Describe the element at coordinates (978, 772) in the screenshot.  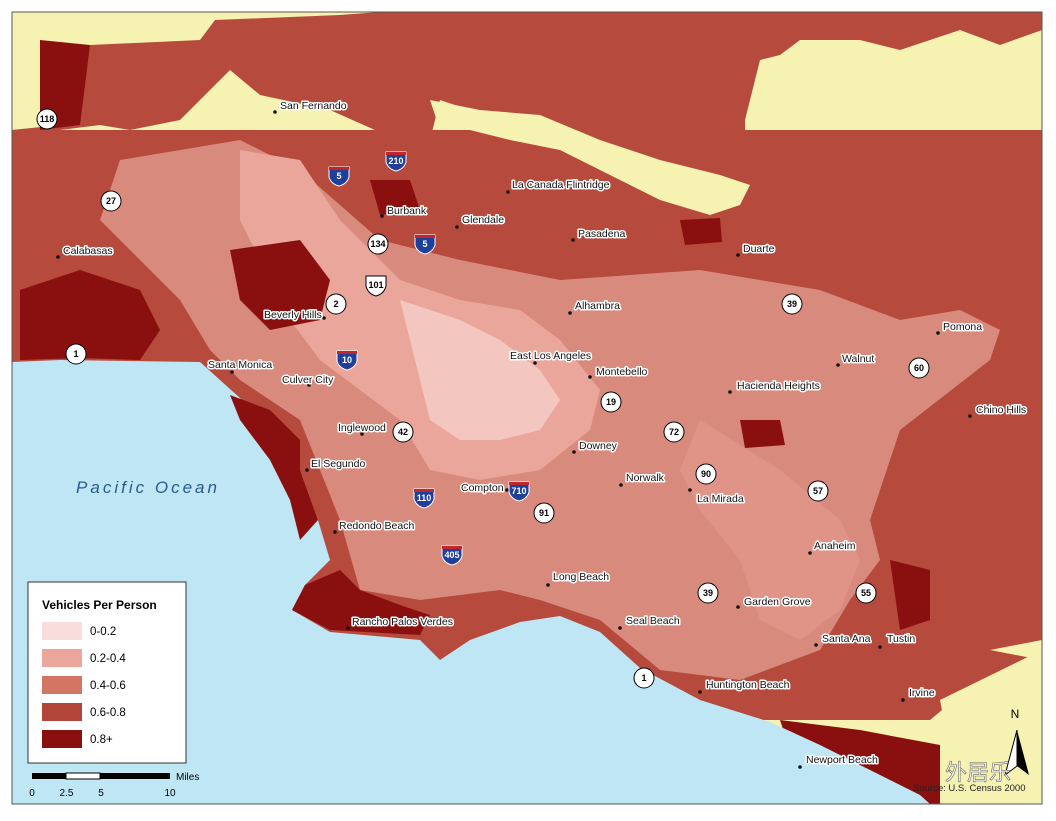
I see `watermark: 外居乐` at that location.